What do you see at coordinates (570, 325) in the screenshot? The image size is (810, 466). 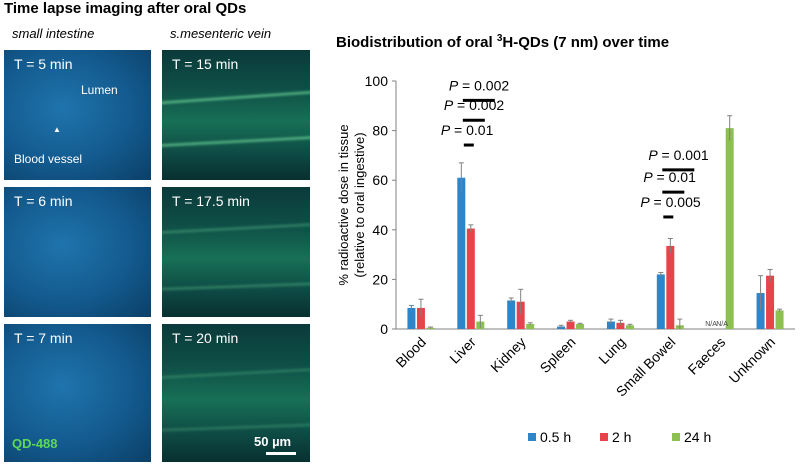 I see `bar-2h-spleen` at bounding box center [570, 325].